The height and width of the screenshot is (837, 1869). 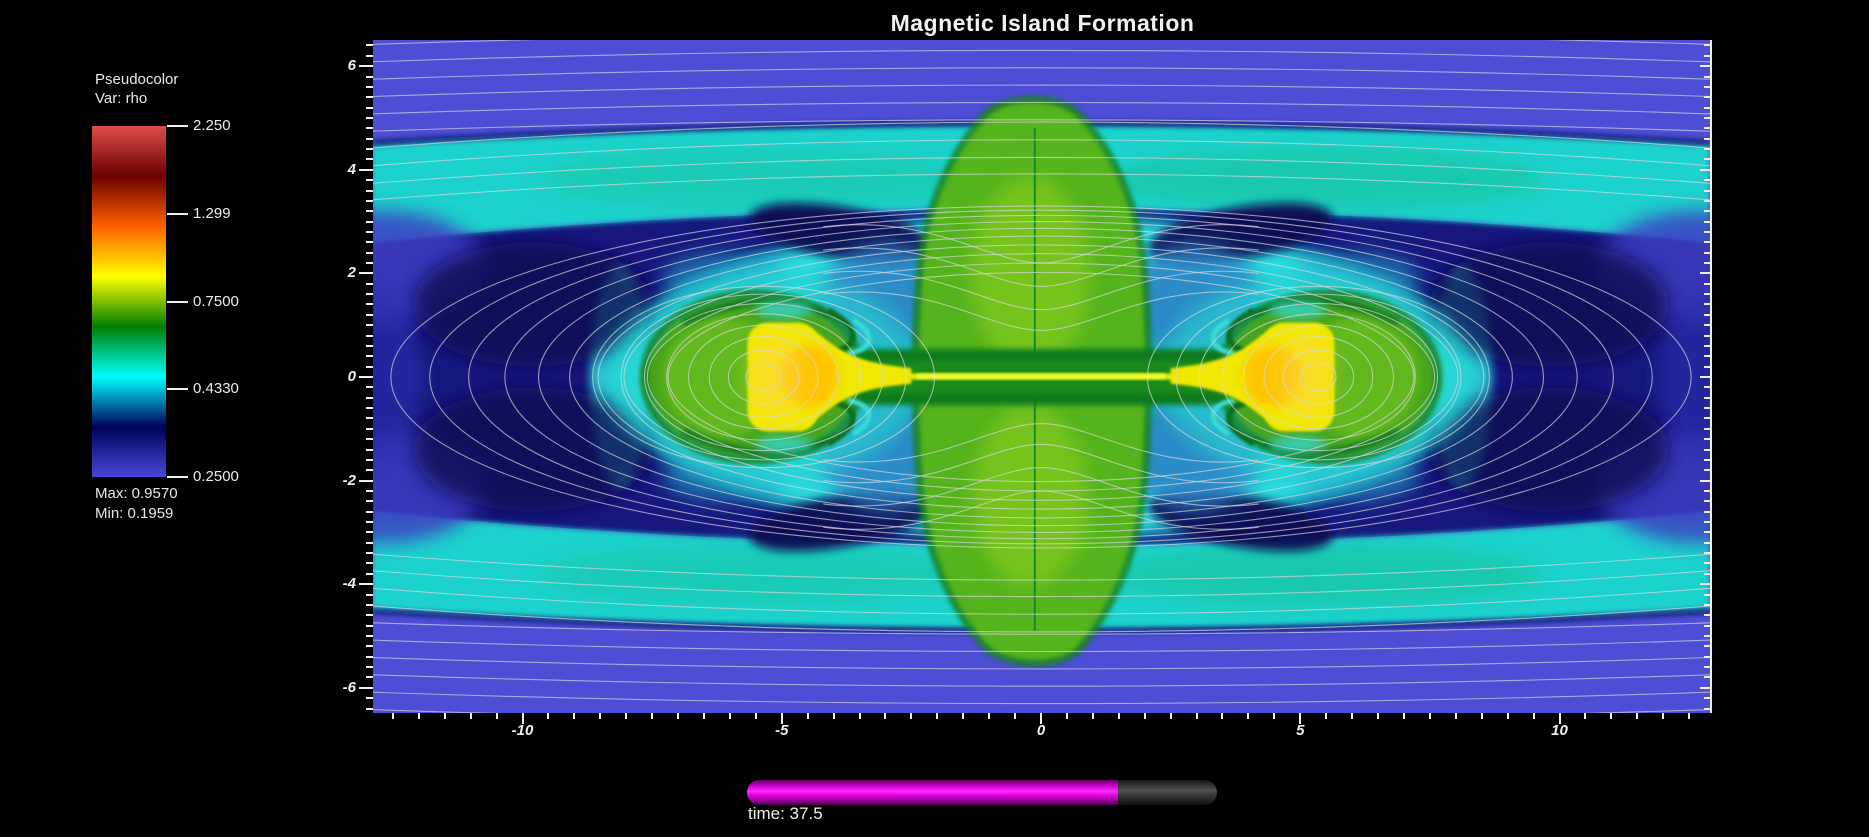 What do you see at coordinates (351, 169) in the screenshot?
I see `y-axis-label: 4` at bounding box center [351, 169].